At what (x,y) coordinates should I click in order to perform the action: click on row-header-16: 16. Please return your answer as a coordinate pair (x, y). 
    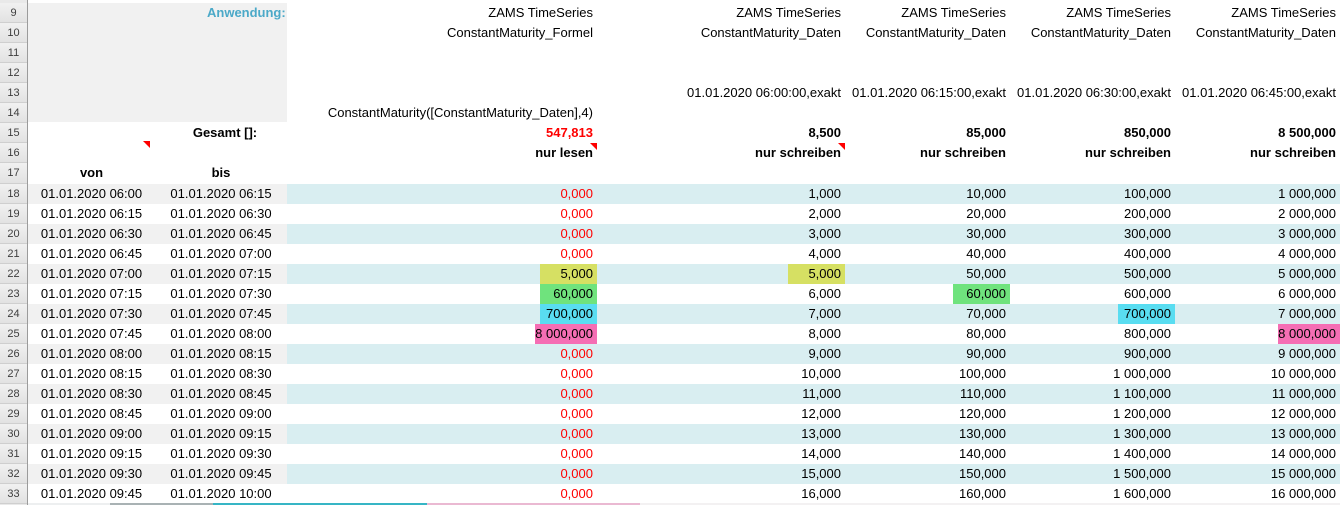
    Looking at the image, I should click on (13, 153).